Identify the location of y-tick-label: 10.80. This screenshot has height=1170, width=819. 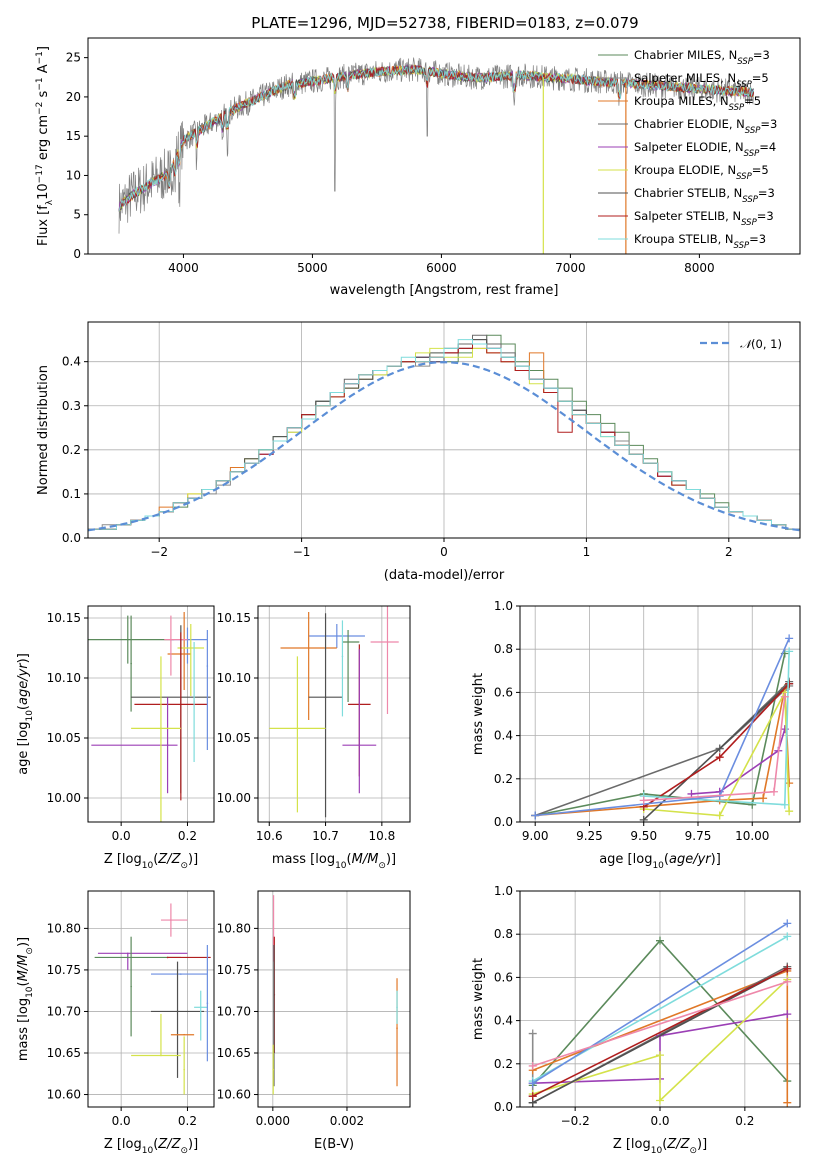
(64, 928).